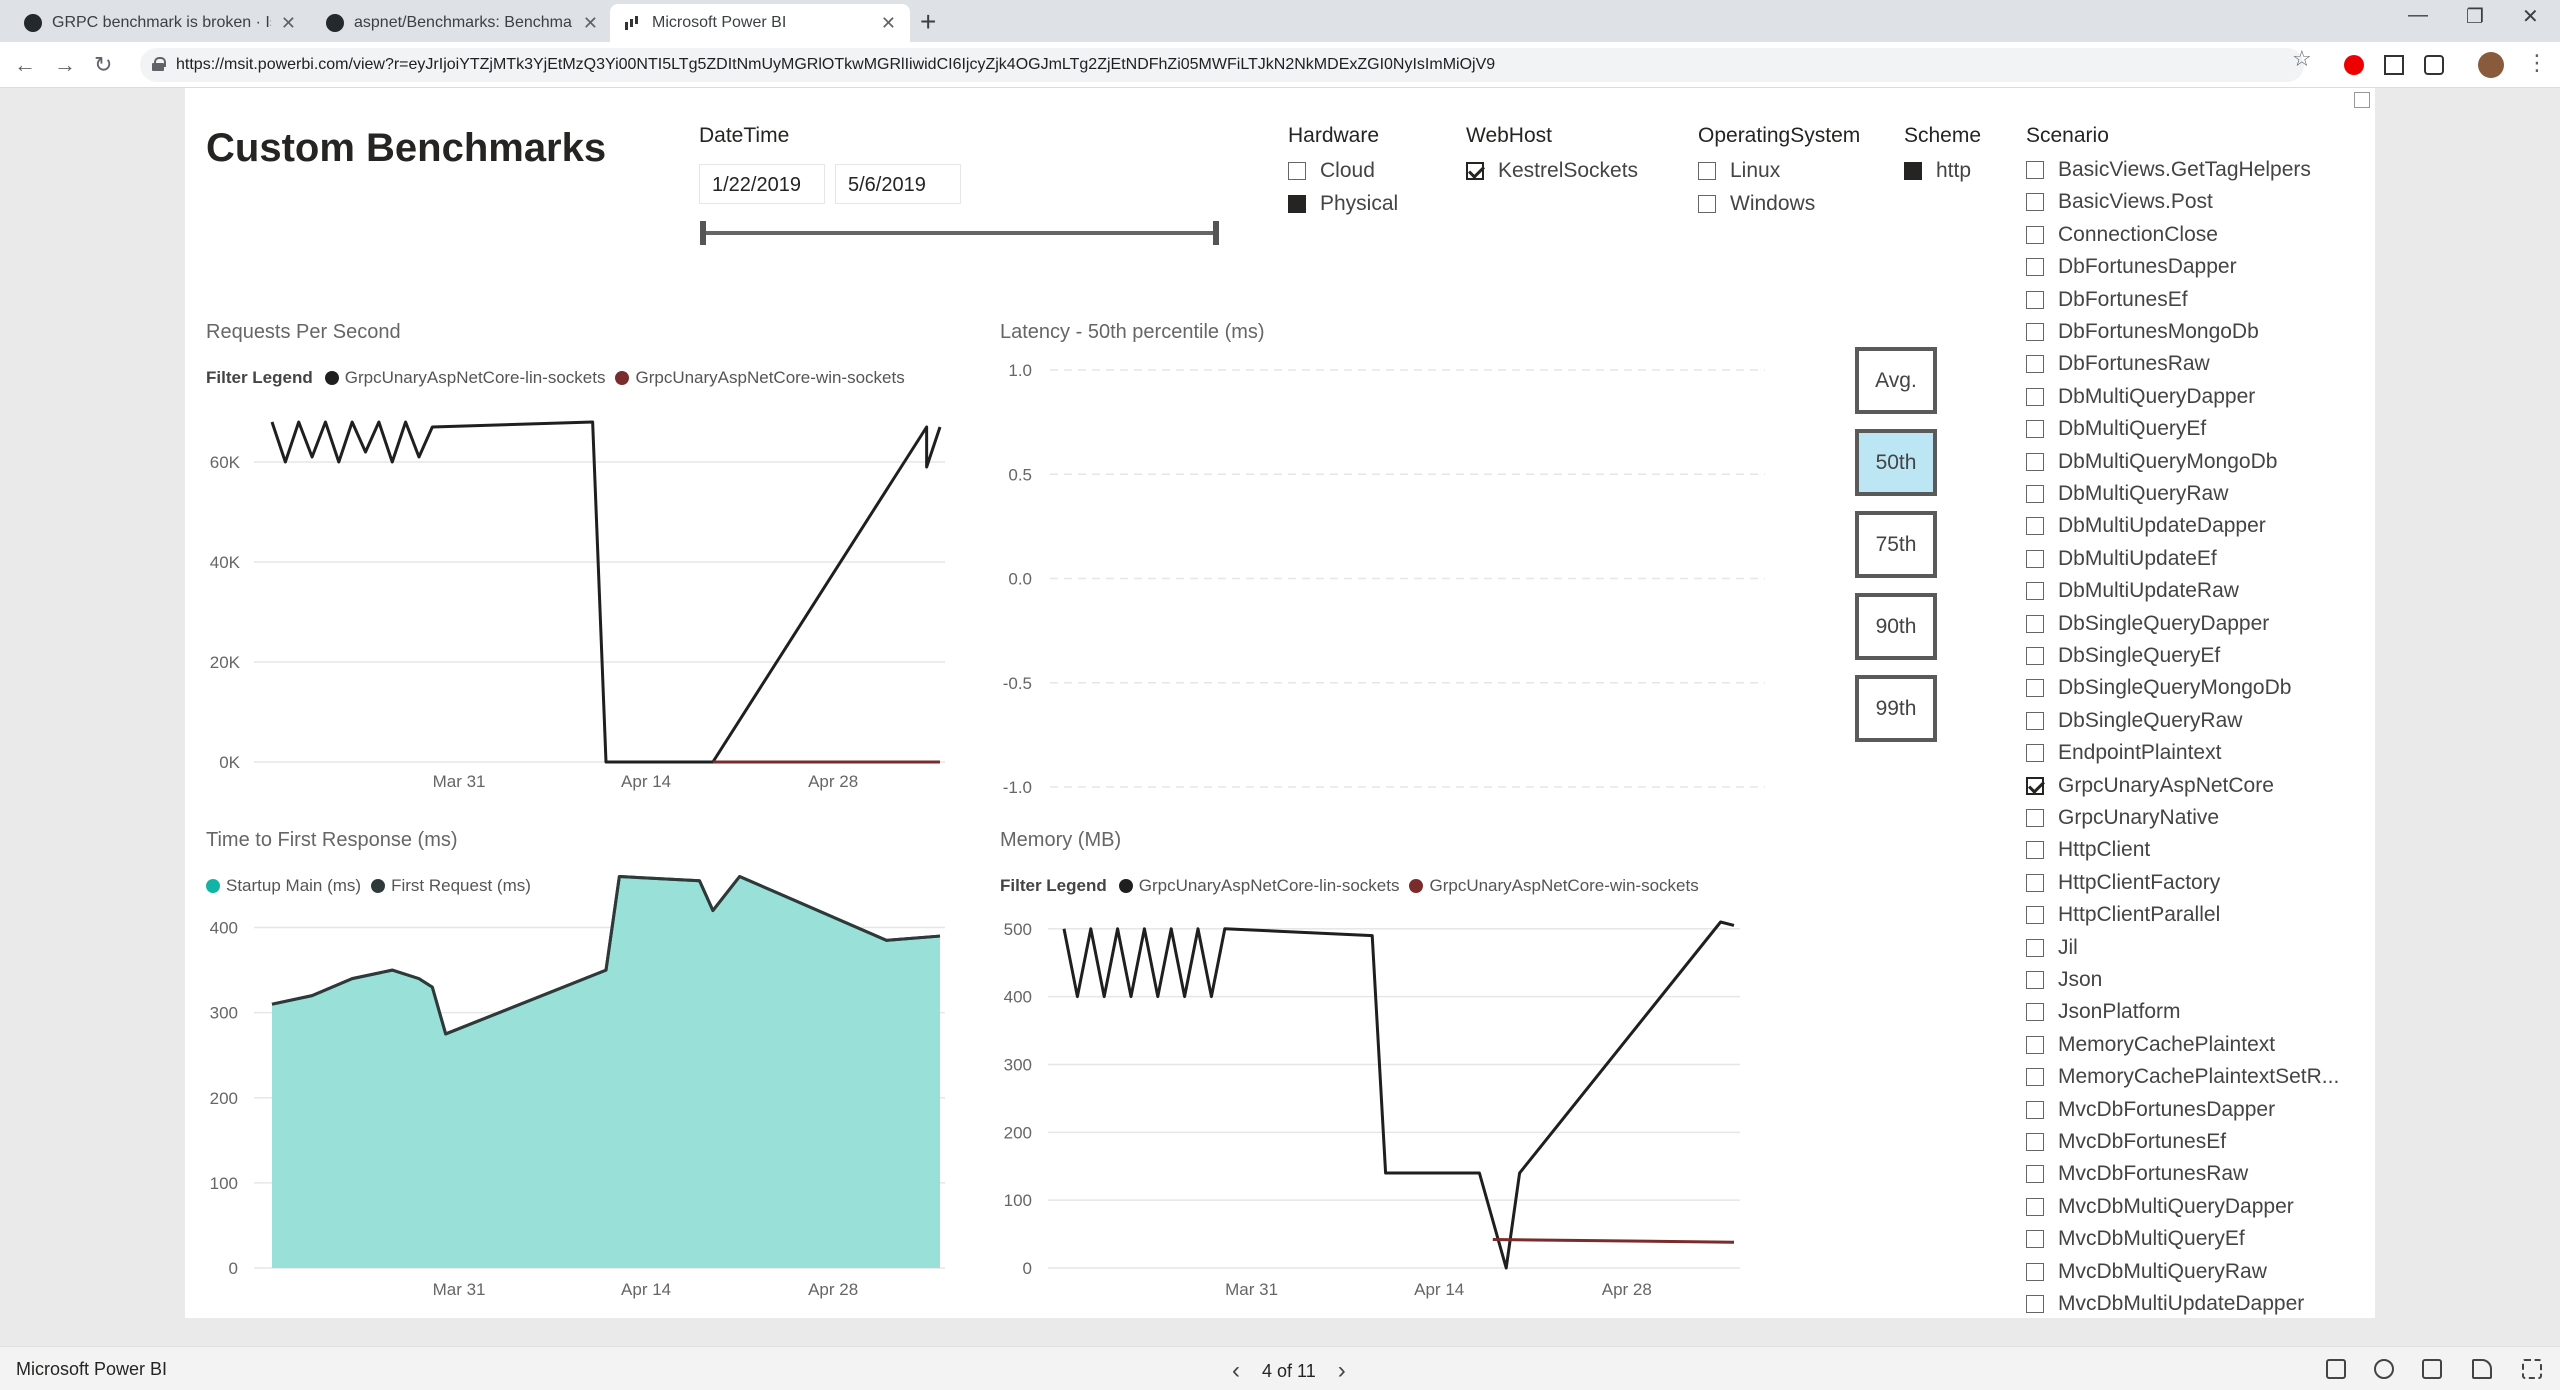 The width and height of the screenshot is (2560, 1390). Describe the element at coordinates (1756, 204) in the screenshot. I see `os-option-windows: Windows` at that location.